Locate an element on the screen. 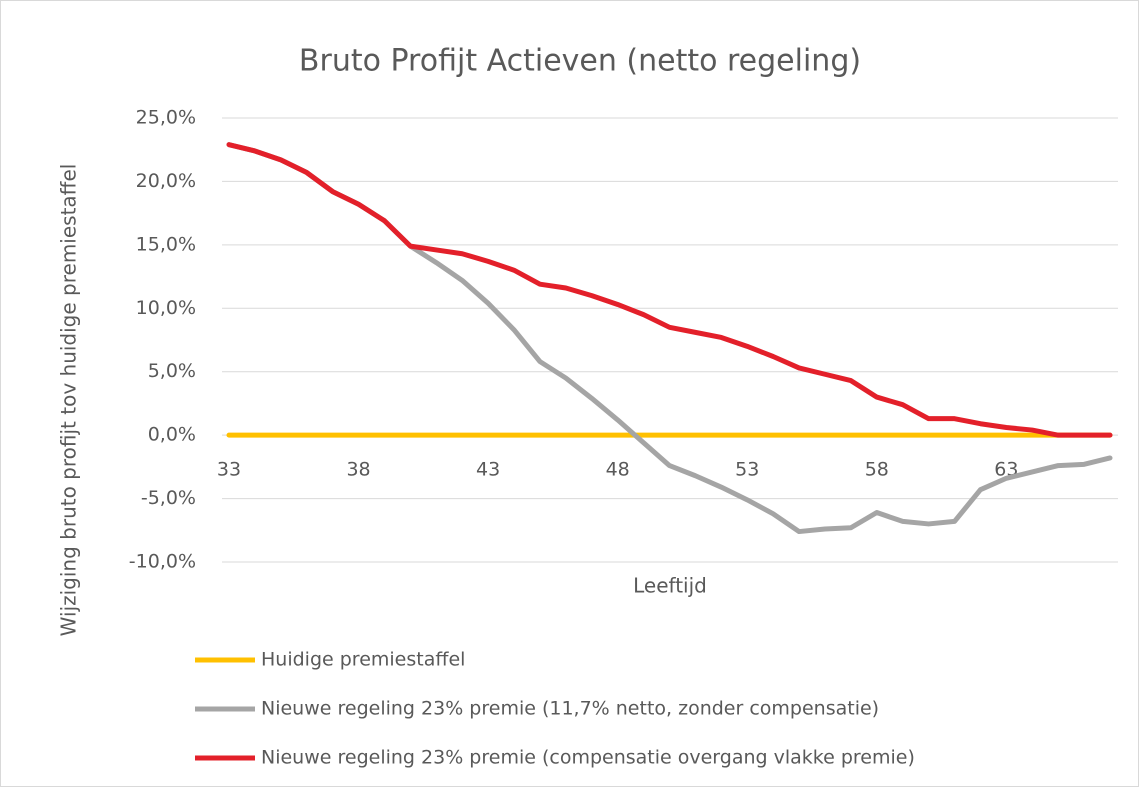 This screenshot has width=1139, height=787. x-tick-label: 53 is located at coordinates (747, 470).